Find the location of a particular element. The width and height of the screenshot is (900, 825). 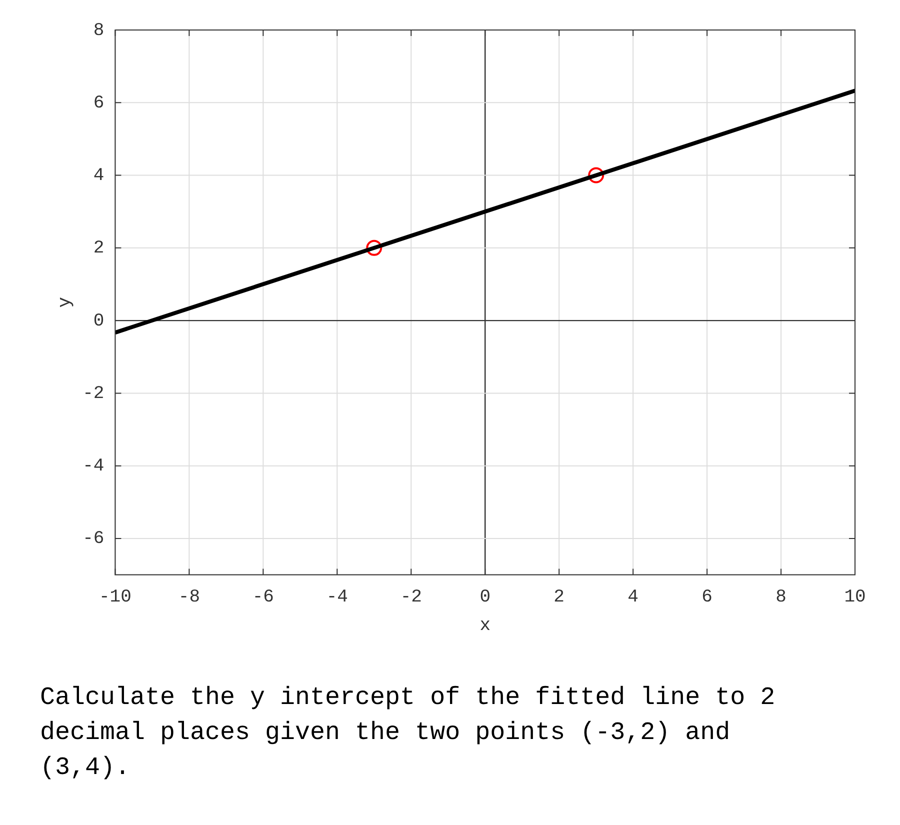

x-tick-label: 0 is located at coordinates (485, 597).